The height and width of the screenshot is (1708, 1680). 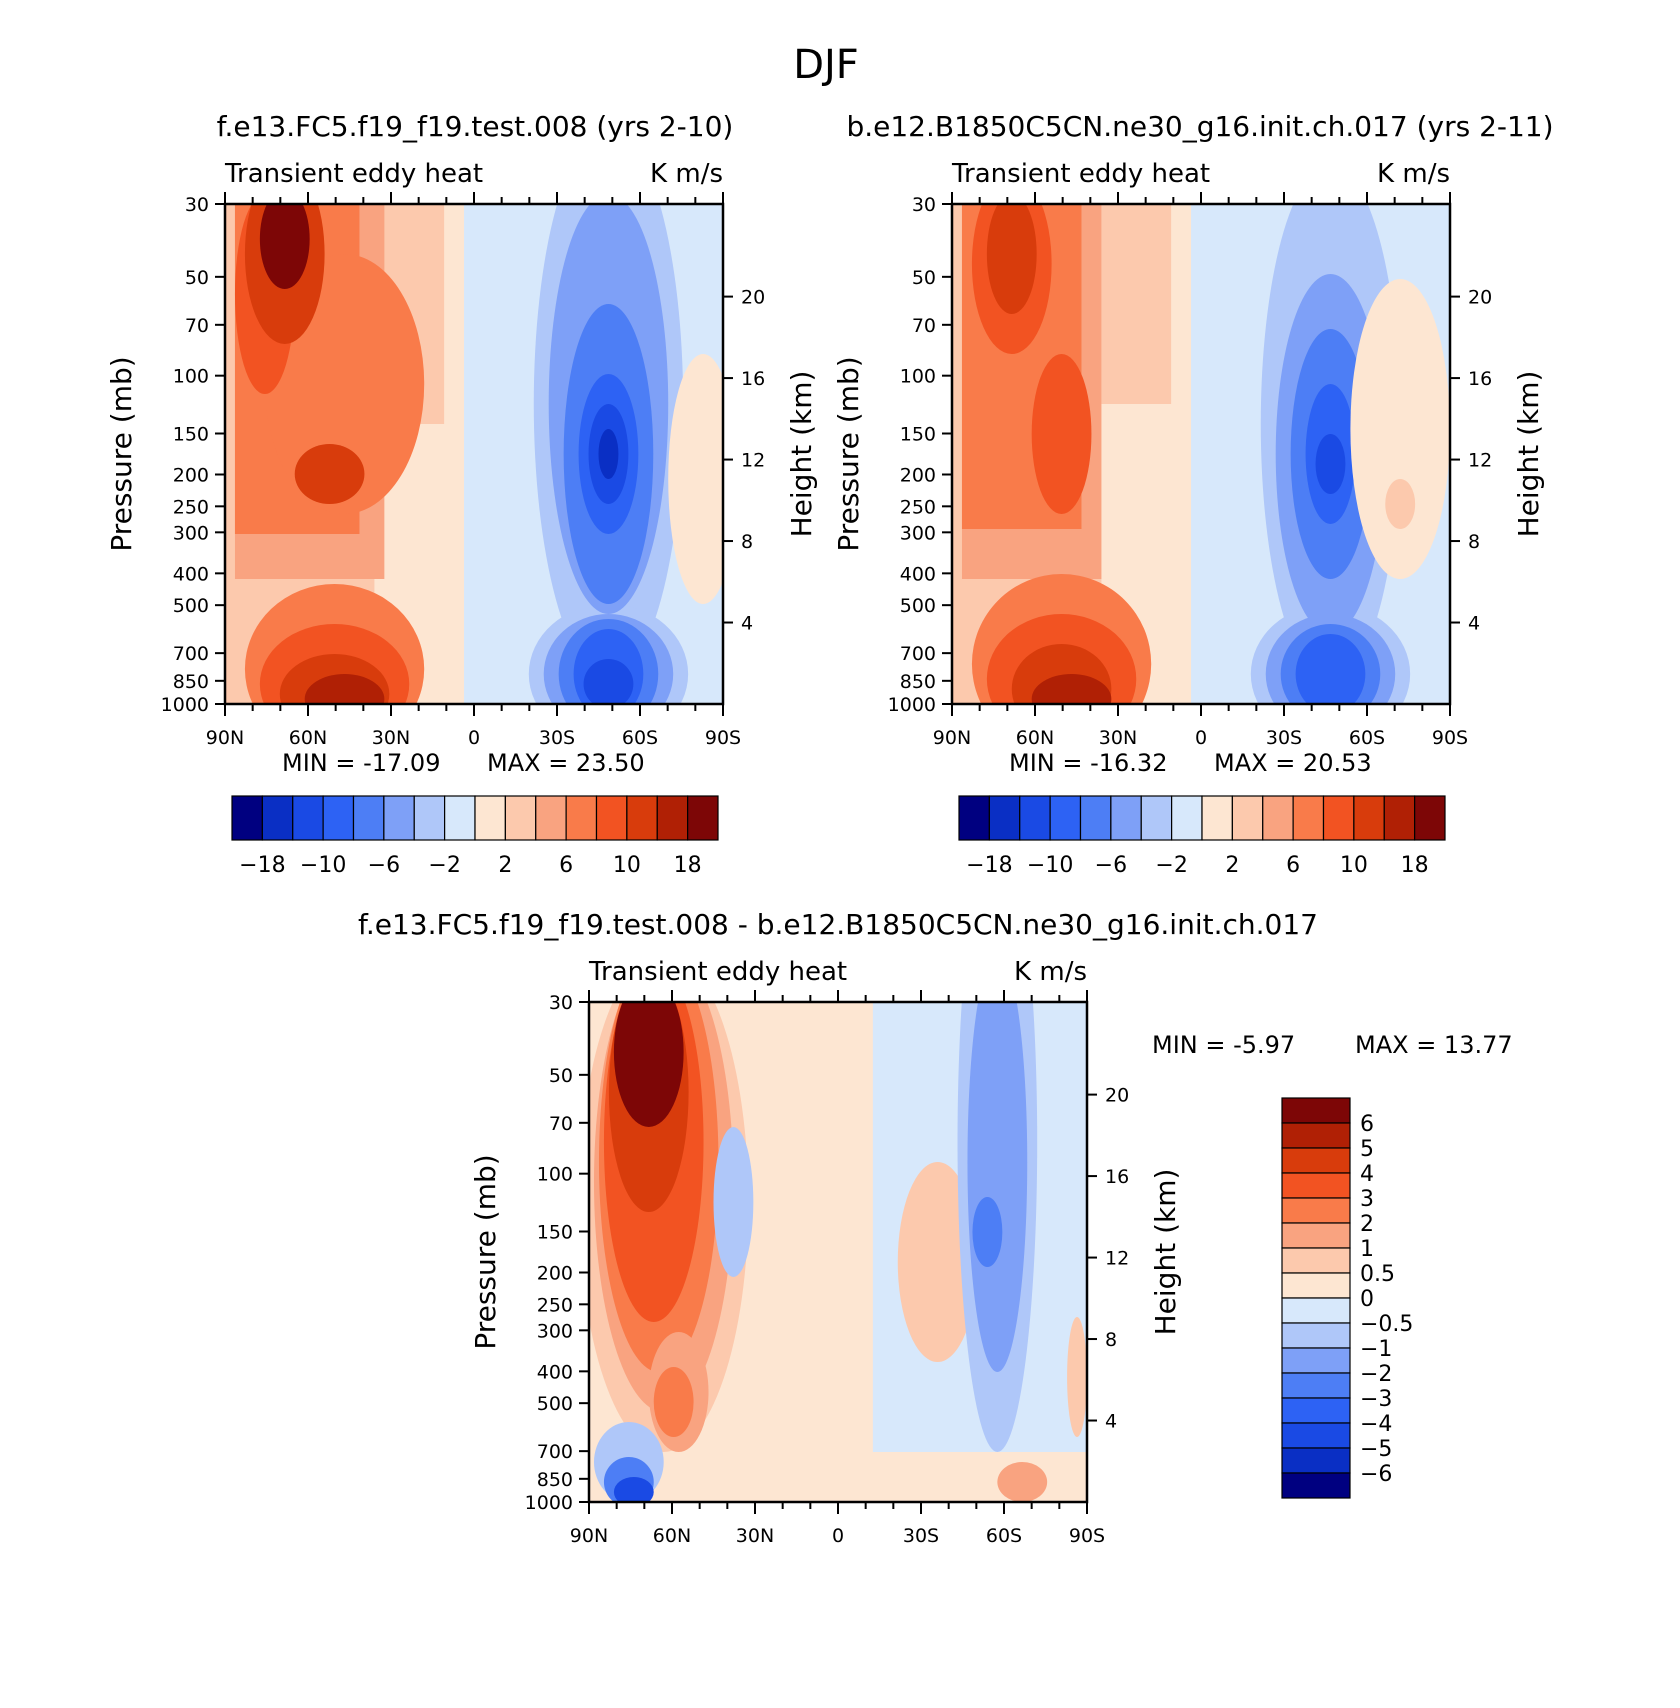 What do you see at coordinates (1111, 1422) in the screenshot?
I see `height-tick-label: 4` at bounding box center [1111, 1422].